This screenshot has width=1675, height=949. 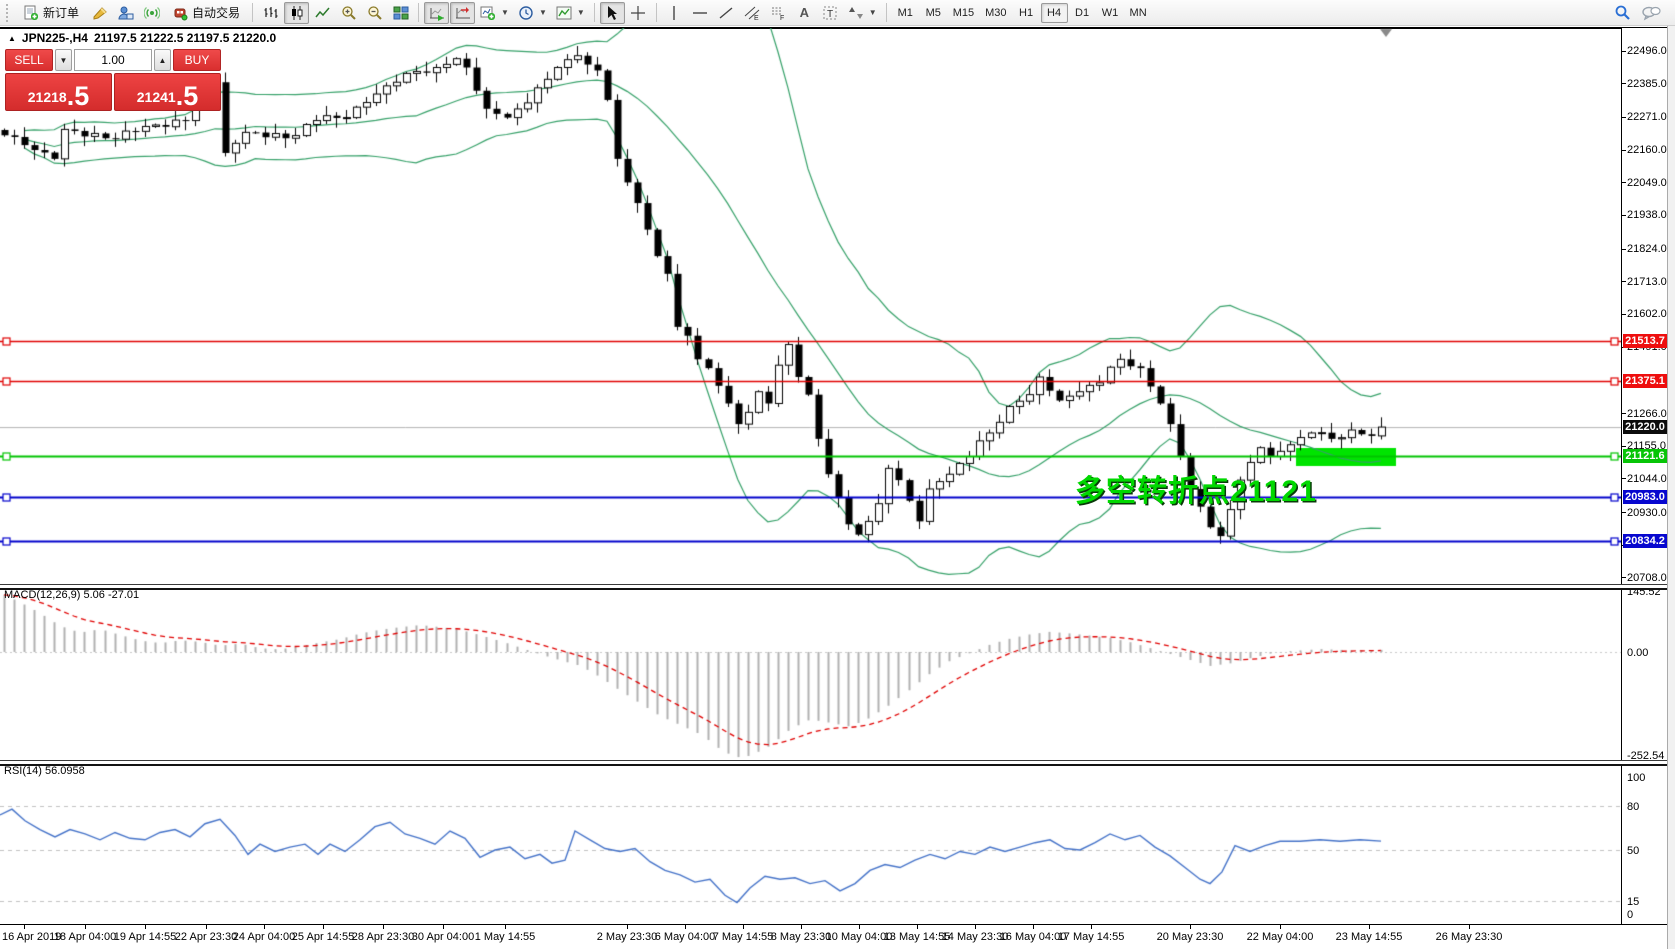 What do you see at coordinates (1630, 915) in the screenshot?
I see `rsi-axis-label: 0` at bounding box center [1630, 915].